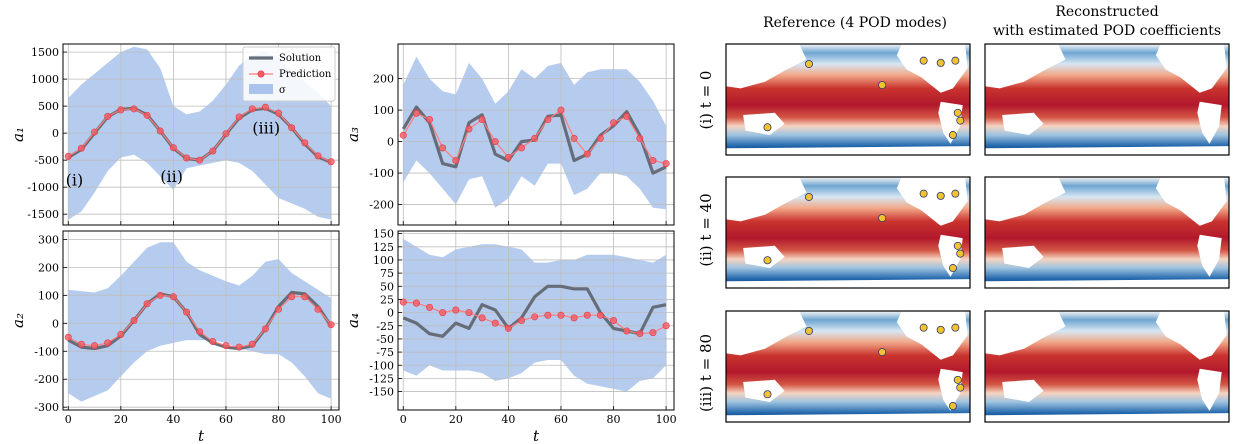  Describe the element at coordinates (201, 134) in the screenshot. I see `axes-frame-a1` at that location.